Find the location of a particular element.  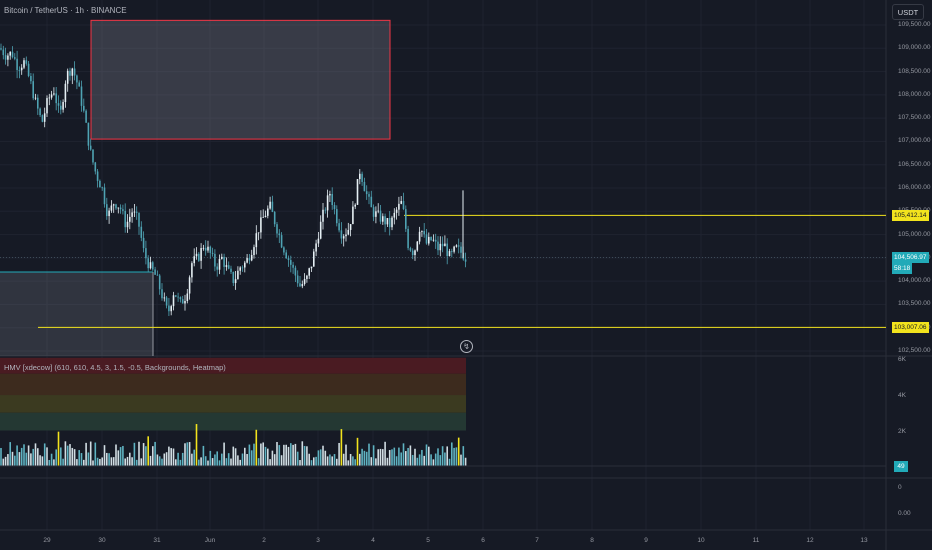

time-tick: 9 is located at coordinates (646, 540).